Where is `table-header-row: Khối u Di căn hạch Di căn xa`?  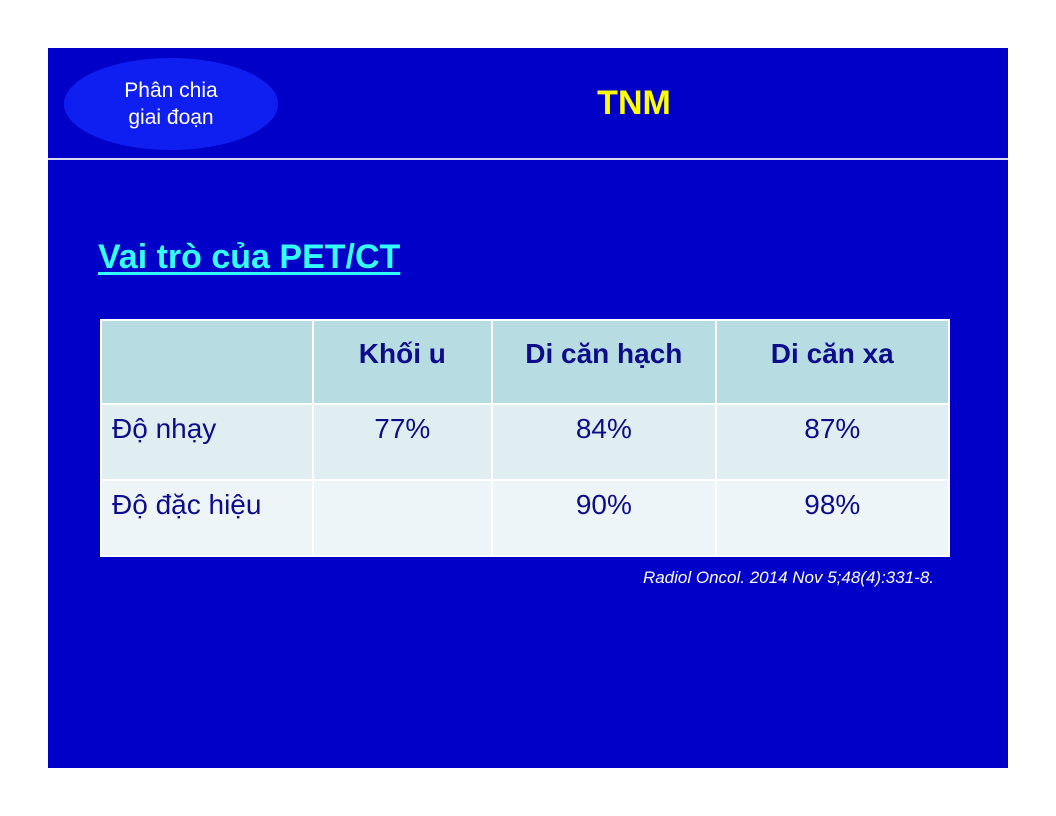 table-header-row: Khối u Di căn hạch Di căn xa is located at coordinates (525, 362).